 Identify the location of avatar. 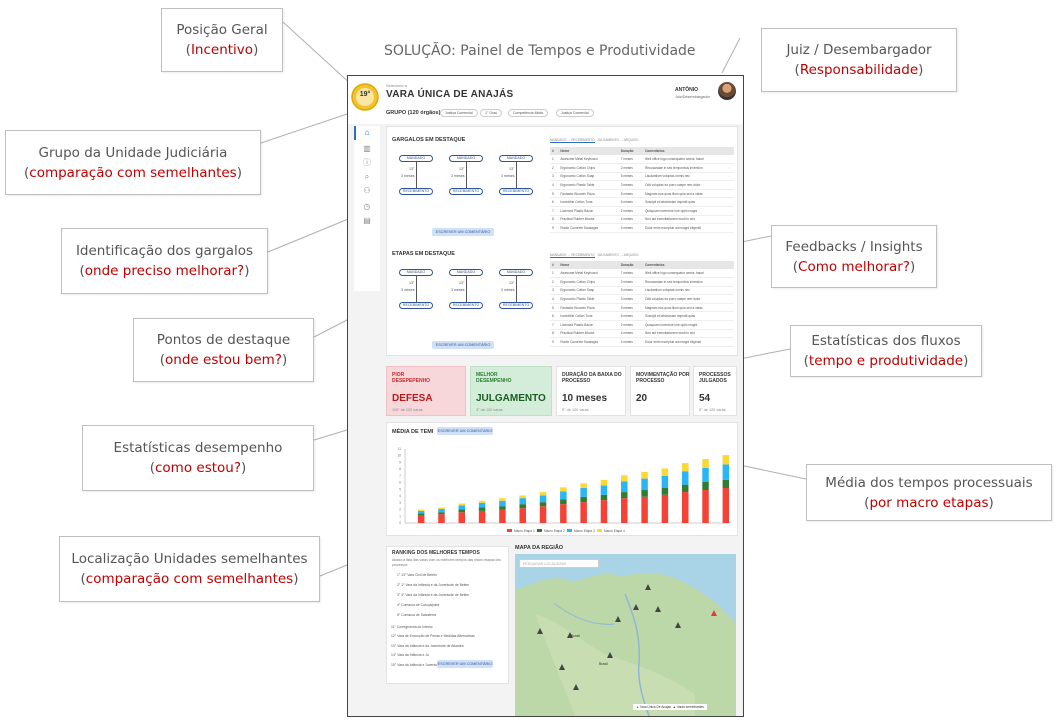
(727, 91).